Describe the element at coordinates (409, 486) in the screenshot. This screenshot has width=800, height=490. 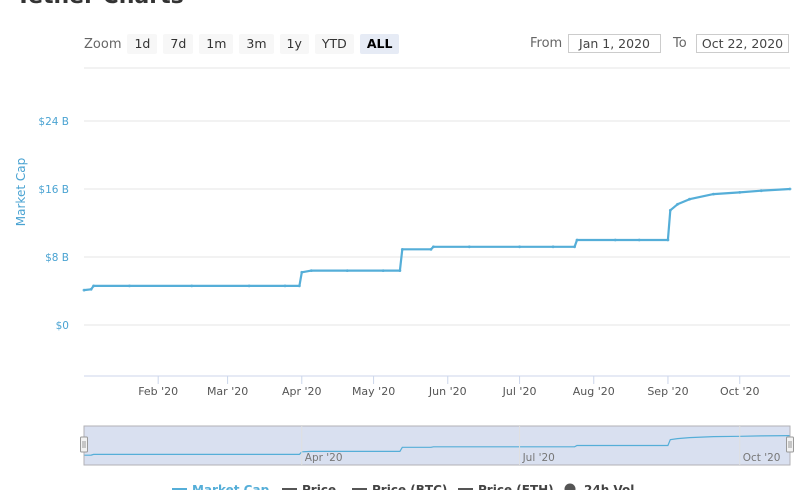
I see `legend-item: Price (BTC)` at that location.